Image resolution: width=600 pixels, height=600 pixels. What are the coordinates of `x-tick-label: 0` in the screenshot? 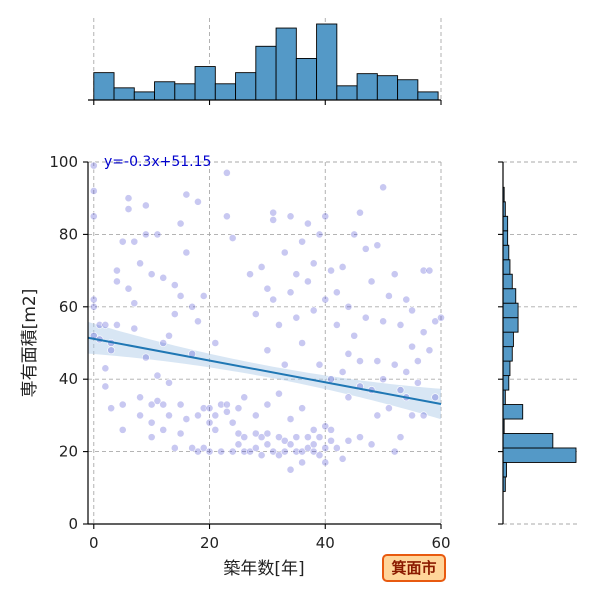 It's located at (94, 543).